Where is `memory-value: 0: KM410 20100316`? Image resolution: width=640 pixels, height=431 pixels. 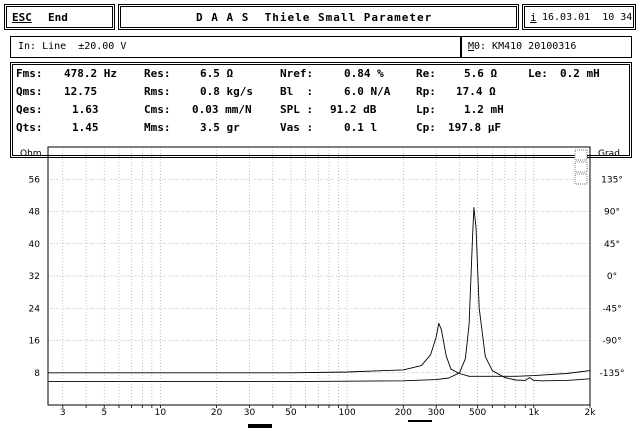 memory-value: 0: KM410 20100316 is located at coordinates (525, 46).